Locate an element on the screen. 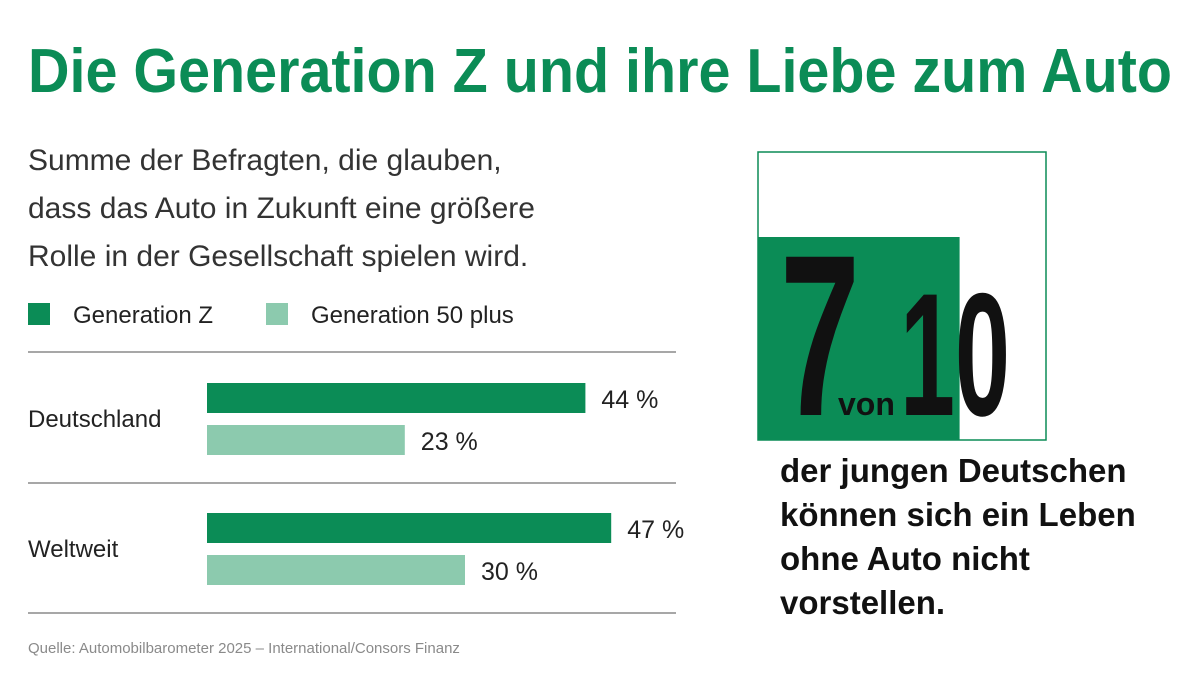 Image resolution: width=1200 pixels, height=675 pixels. callout is located at coordinates (859, 338).